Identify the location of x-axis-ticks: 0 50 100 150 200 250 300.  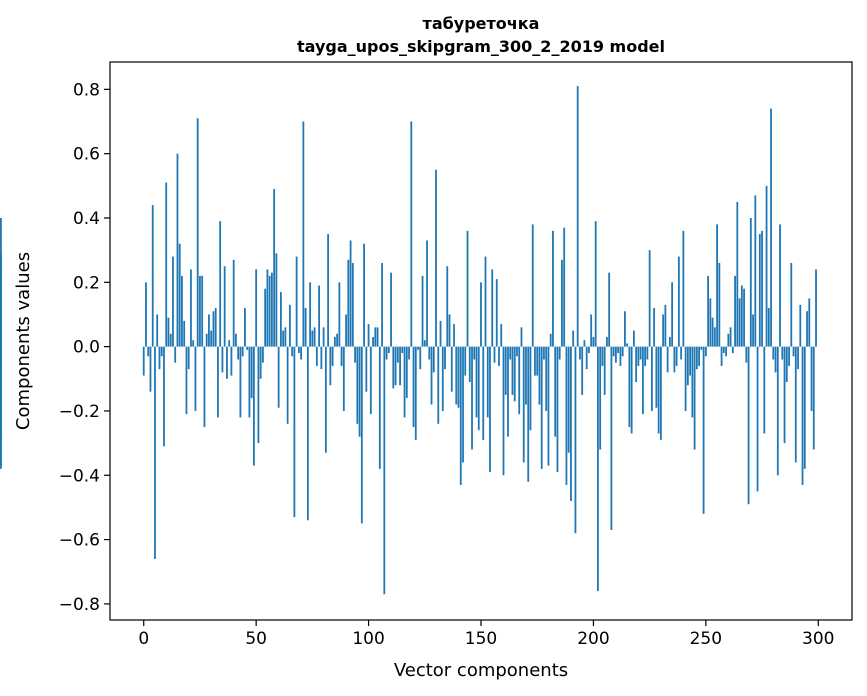
(486, 634).